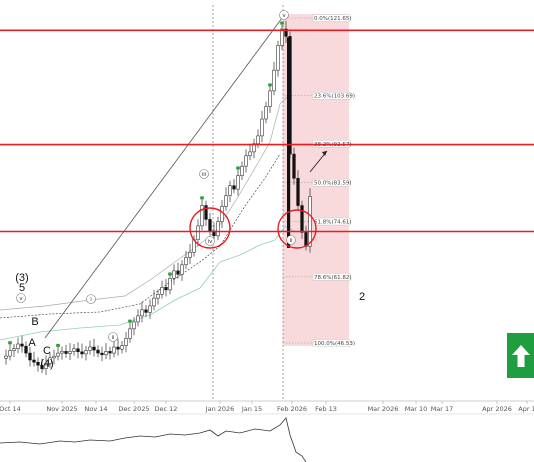  Describe the element at coordinates (22, 288) in the screenshot. I see `wave-label-5: 5` at that location.